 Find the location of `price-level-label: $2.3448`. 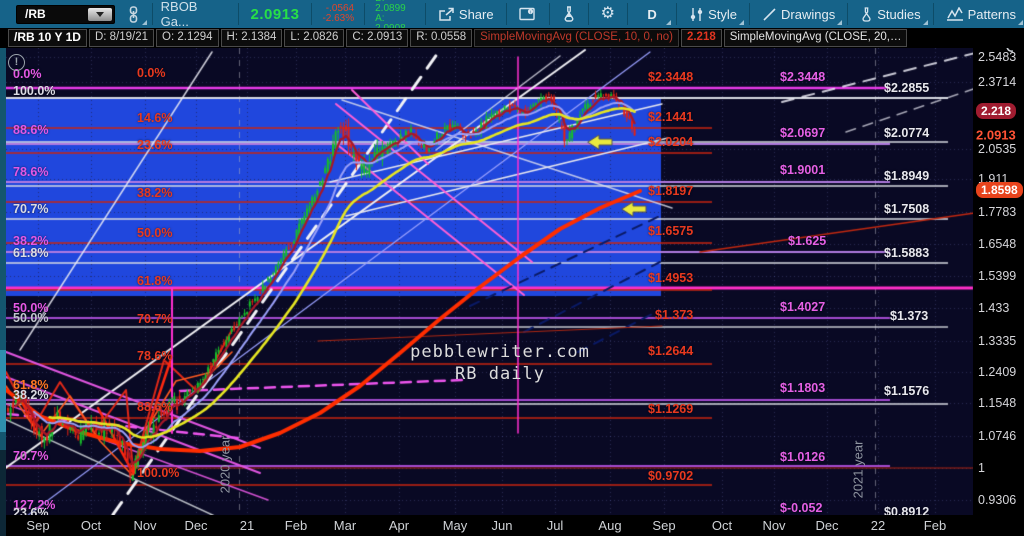

price-level-label: $2.3448 is located at coordinates (803, 77).